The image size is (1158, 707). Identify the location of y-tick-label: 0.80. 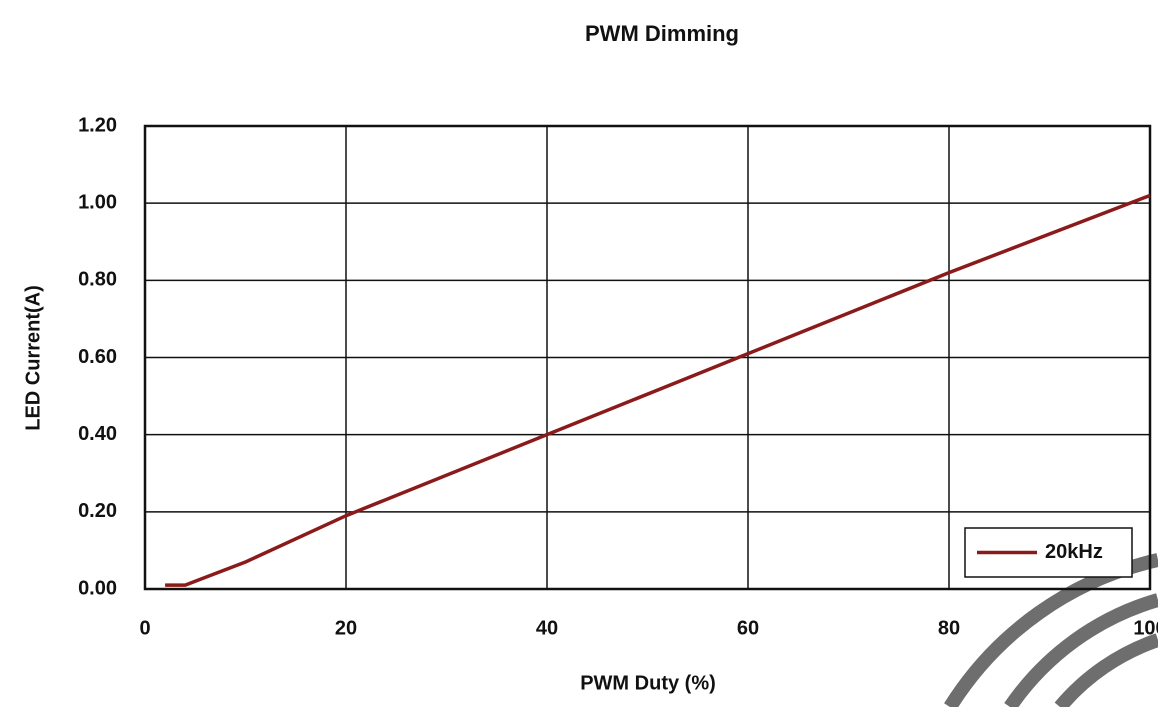
(97, 280).